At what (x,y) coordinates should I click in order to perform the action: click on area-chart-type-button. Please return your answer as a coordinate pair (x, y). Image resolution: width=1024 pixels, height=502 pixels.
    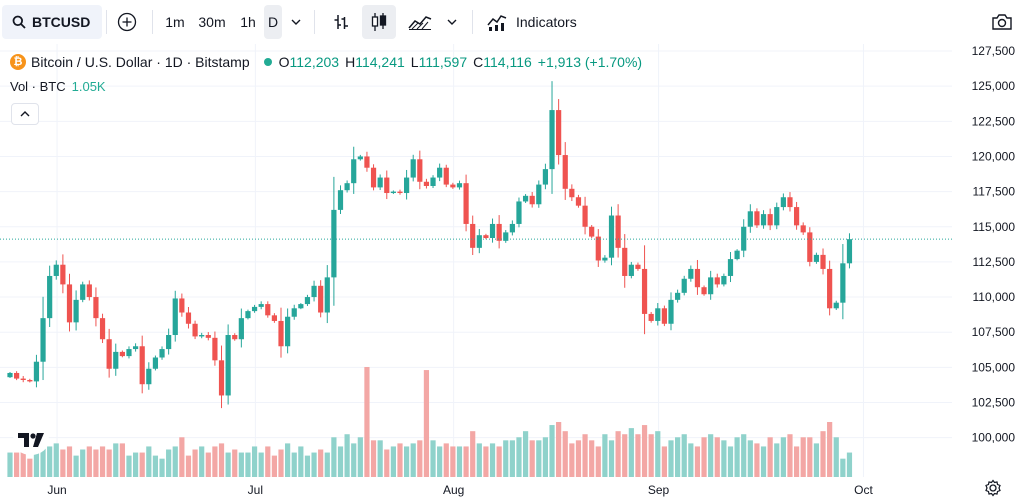
    Looking at the image, I should click on (420, 22).